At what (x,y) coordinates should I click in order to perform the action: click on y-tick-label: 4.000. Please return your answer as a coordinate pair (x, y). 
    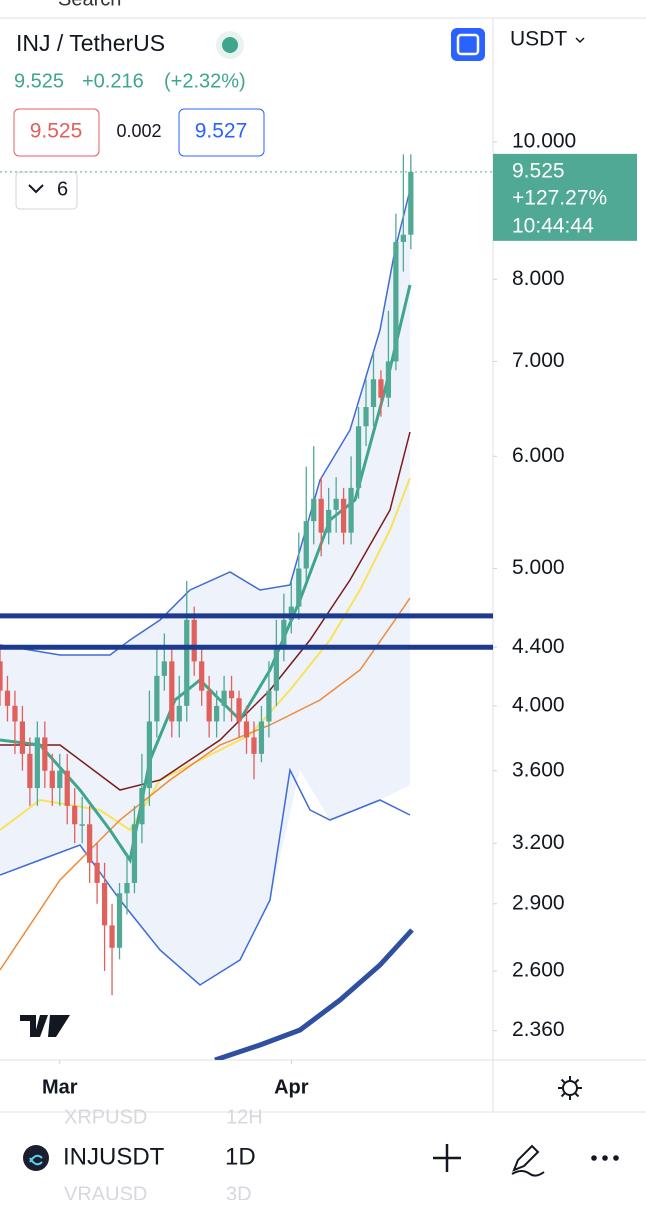
    Looking at the image, I should click on (538, 704).